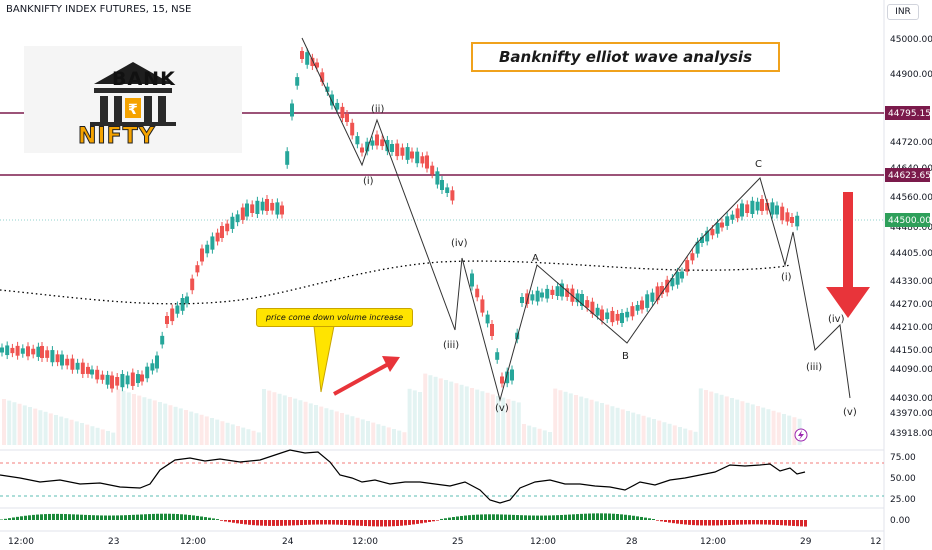 The height and width of the screenshot is (550, 932). I want to click on time-axis: 12:00 23 12:00 24 12:00 25 12:00 28 12:00 29 12, so click(444, 542).